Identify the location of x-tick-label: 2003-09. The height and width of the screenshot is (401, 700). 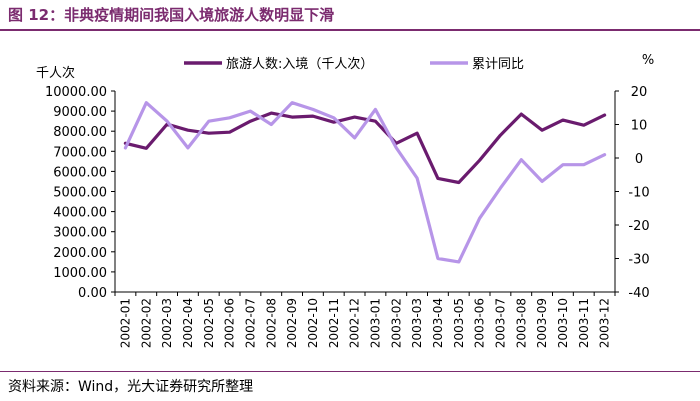
(542, 323).